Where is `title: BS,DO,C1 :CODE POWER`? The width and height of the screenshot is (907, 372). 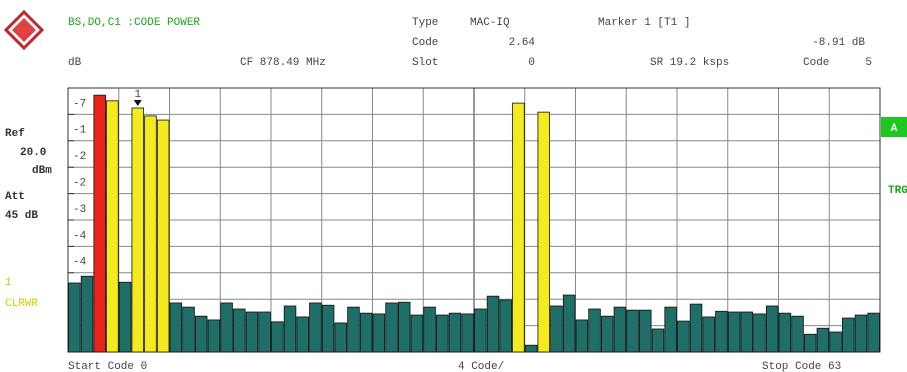 title: BS,DO,C1 :CODE POWER is located at coordinates (134, 23).